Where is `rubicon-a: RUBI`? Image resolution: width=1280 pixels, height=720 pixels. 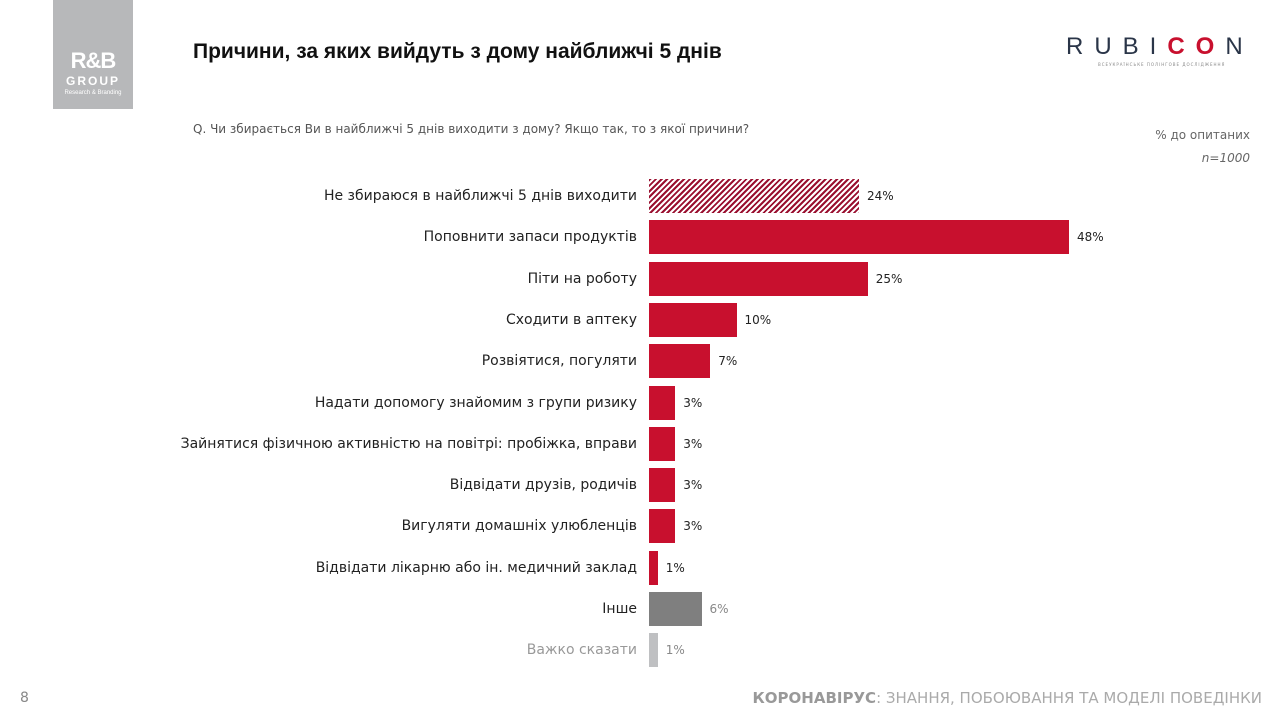
rubicon-a: RUBI is located at coordinates (1117, 46).